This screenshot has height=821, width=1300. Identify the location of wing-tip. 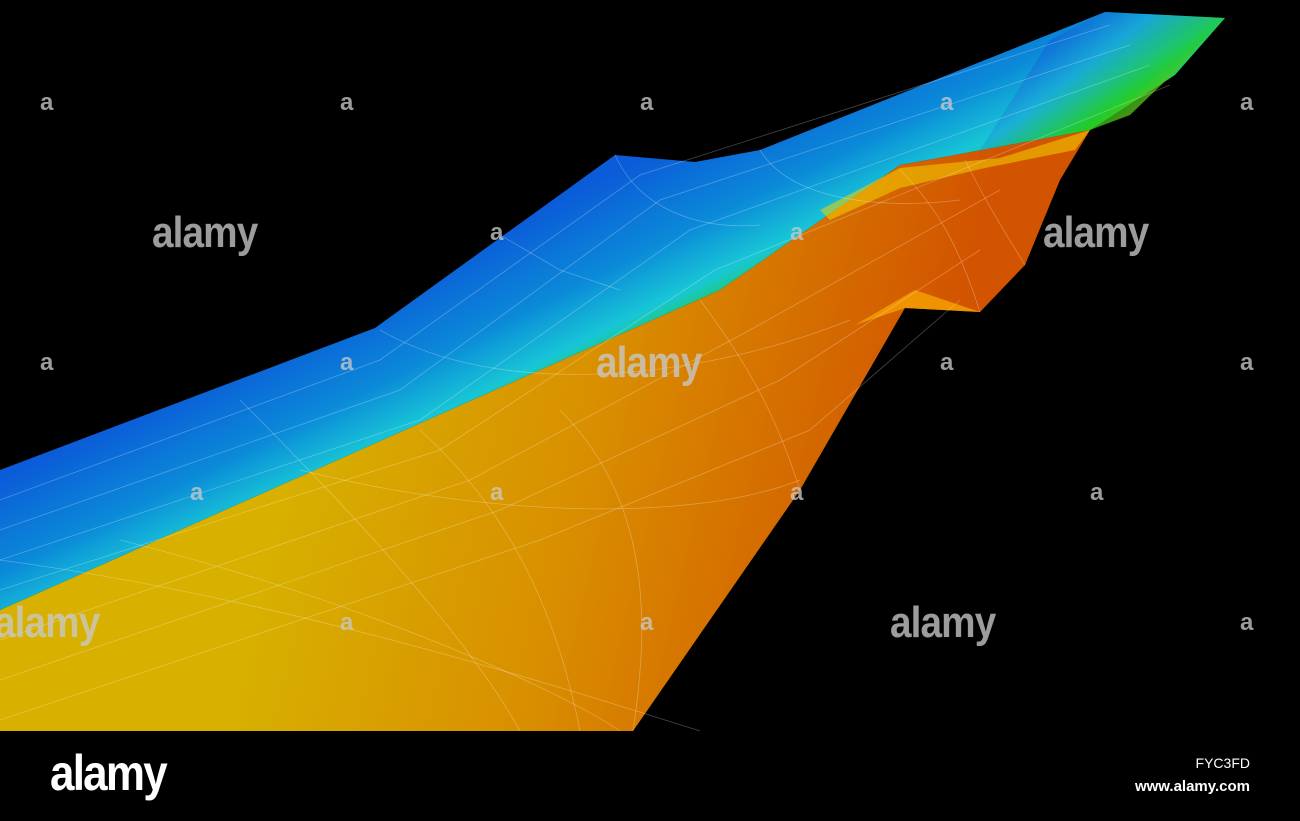
(1102, 81).